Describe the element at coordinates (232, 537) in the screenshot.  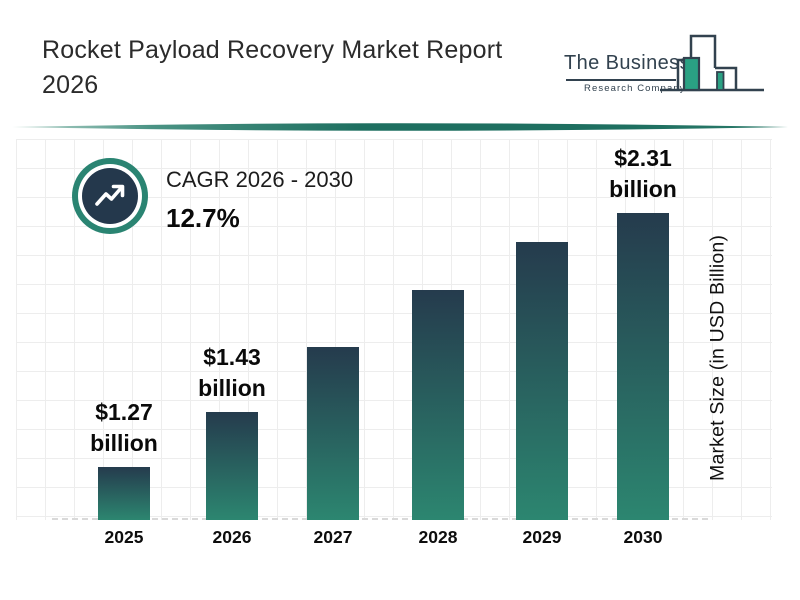
I see `x-tick-2026: 2026` at that location.